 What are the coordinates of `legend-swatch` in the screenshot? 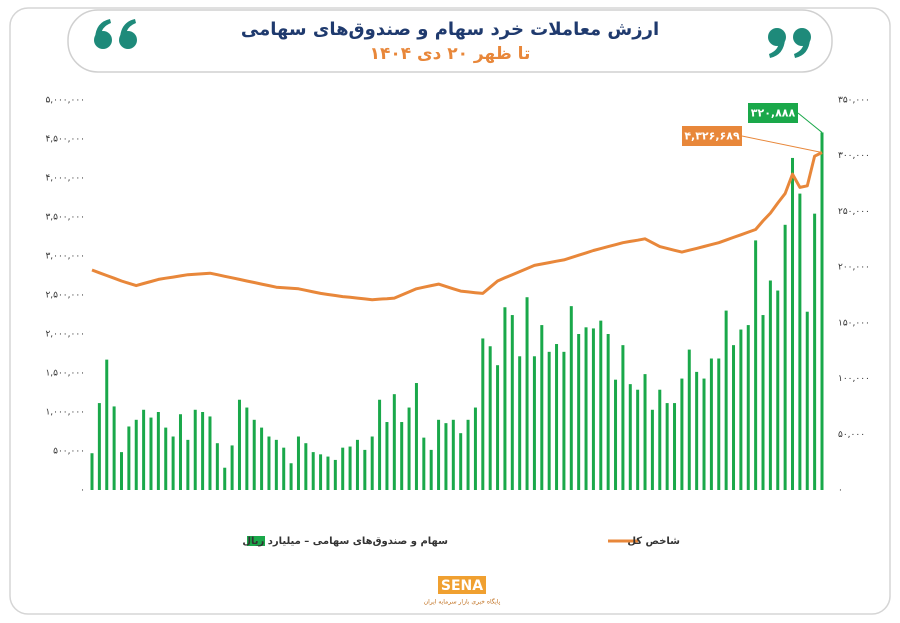 It's located at (256, 541).